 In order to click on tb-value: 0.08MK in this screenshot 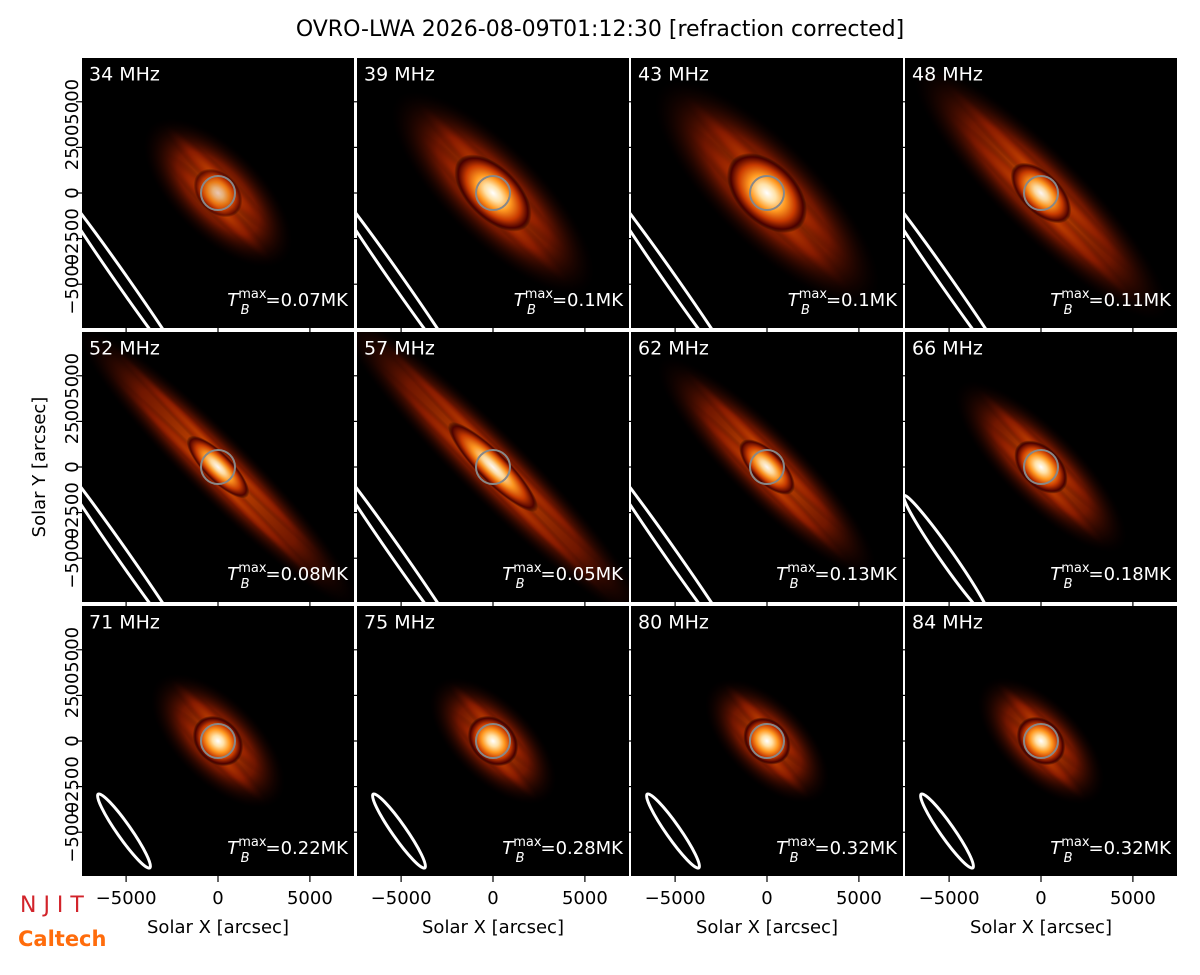, I will do `click(315, 574)`.